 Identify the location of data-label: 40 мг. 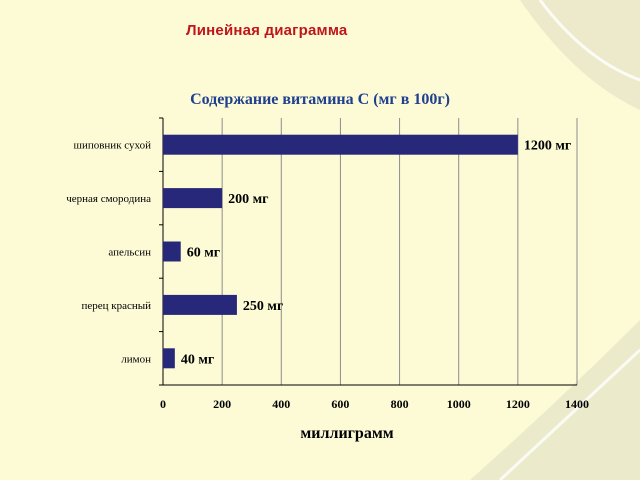
(197, 359).